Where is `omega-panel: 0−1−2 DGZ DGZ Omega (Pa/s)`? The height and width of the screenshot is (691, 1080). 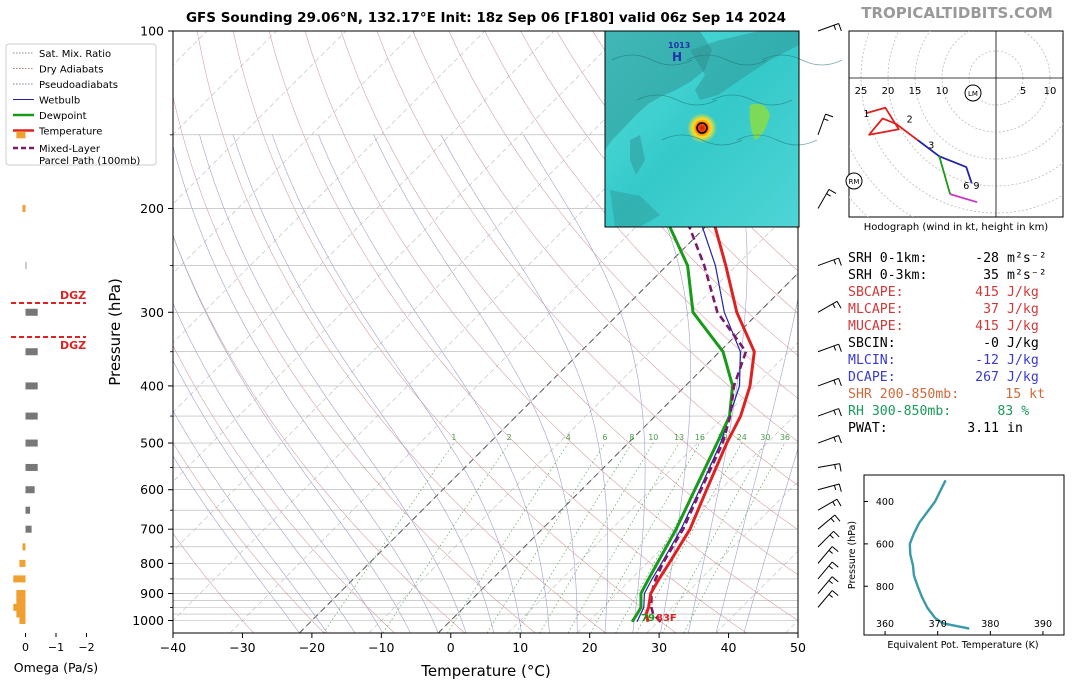 omega-panel: 0−1−2 DGZ DGZ Omega (Pa/s) is located at coordinates (54, 403).